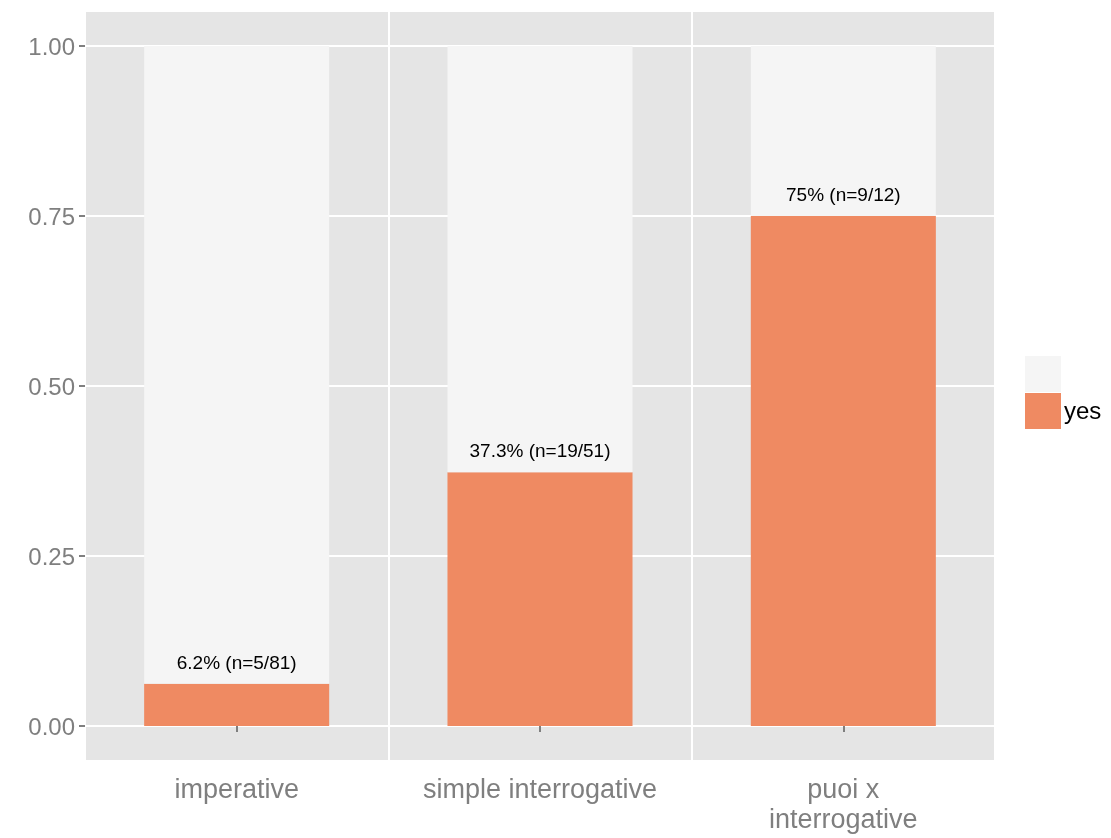  Describe the element at coordinates (51, 386) in the screenshot. I see `y-tick-label: 0.50` at that location.